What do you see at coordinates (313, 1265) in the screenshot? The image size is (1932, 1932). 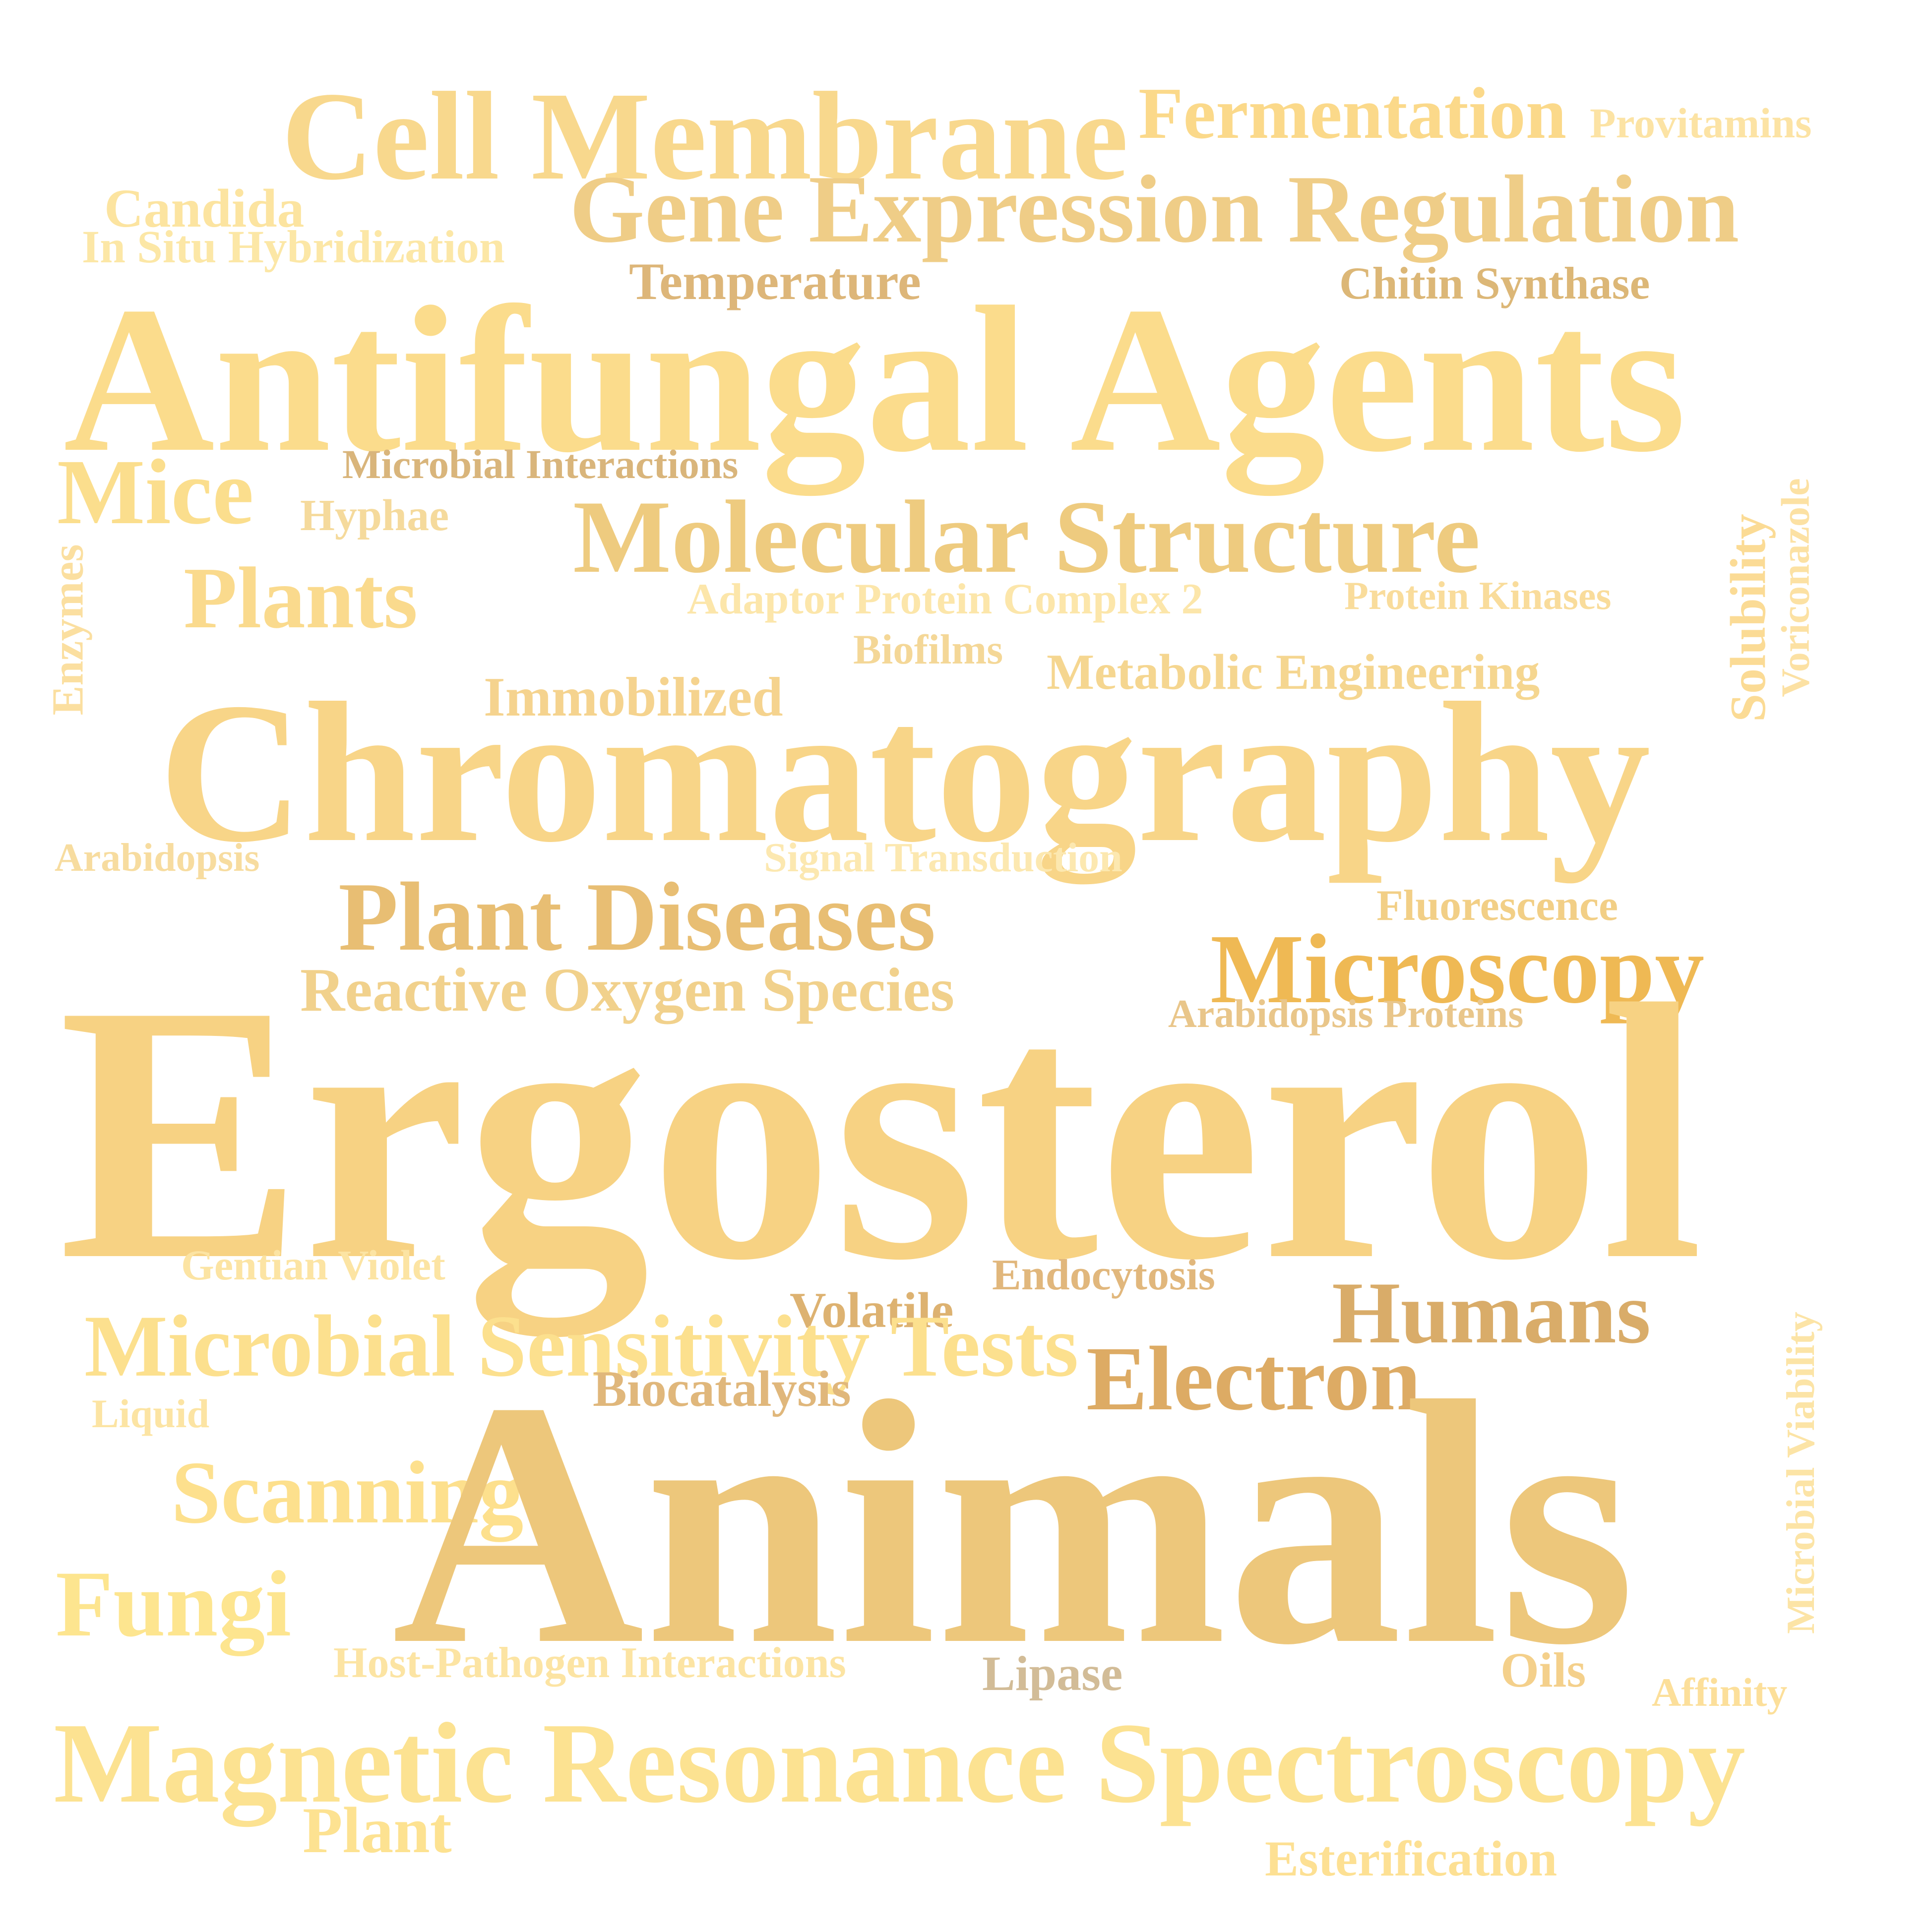 I see `word-gentian-violet: Gentian Violet` at bounding box center [313, 1265].